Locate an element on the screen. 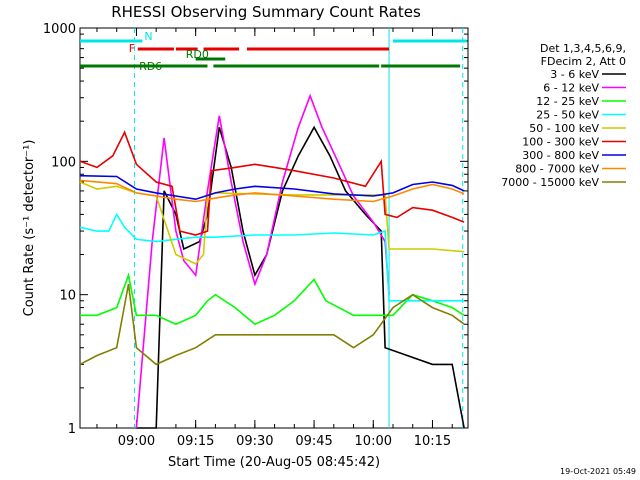 Image resolution: width=640 pixels, height=480 pixels. flag-label-n: N is located at coordinates (148, 36).